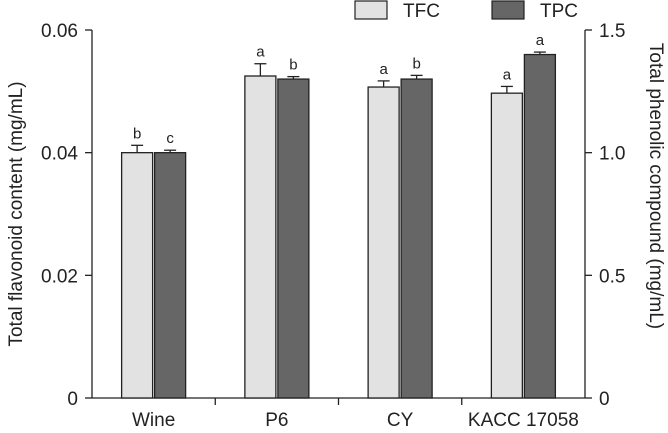 The width and height of the screenshot is (668, 433). Describe the element at coordinates (612, 276) in the screenshot. I see `right-tick-label: 0.5` at that location.